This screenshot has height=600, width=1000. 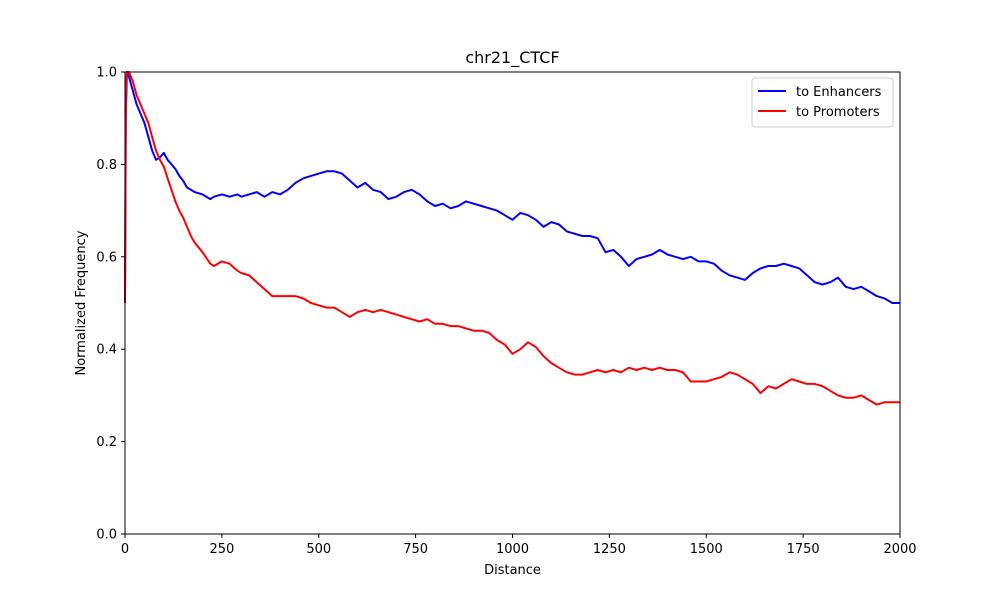 What do you see at coordinates (221, 549) in the screenshot?
I see `x-tick-label: 250` at bounding box center [221, 549].